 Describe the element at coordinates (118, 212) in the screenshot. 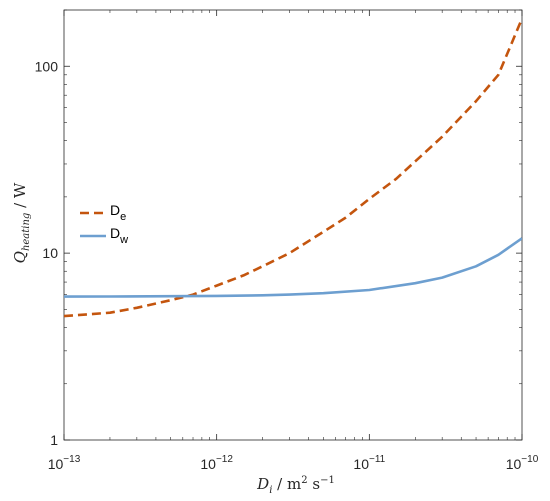

I see `legend-label-e: De` at that location.